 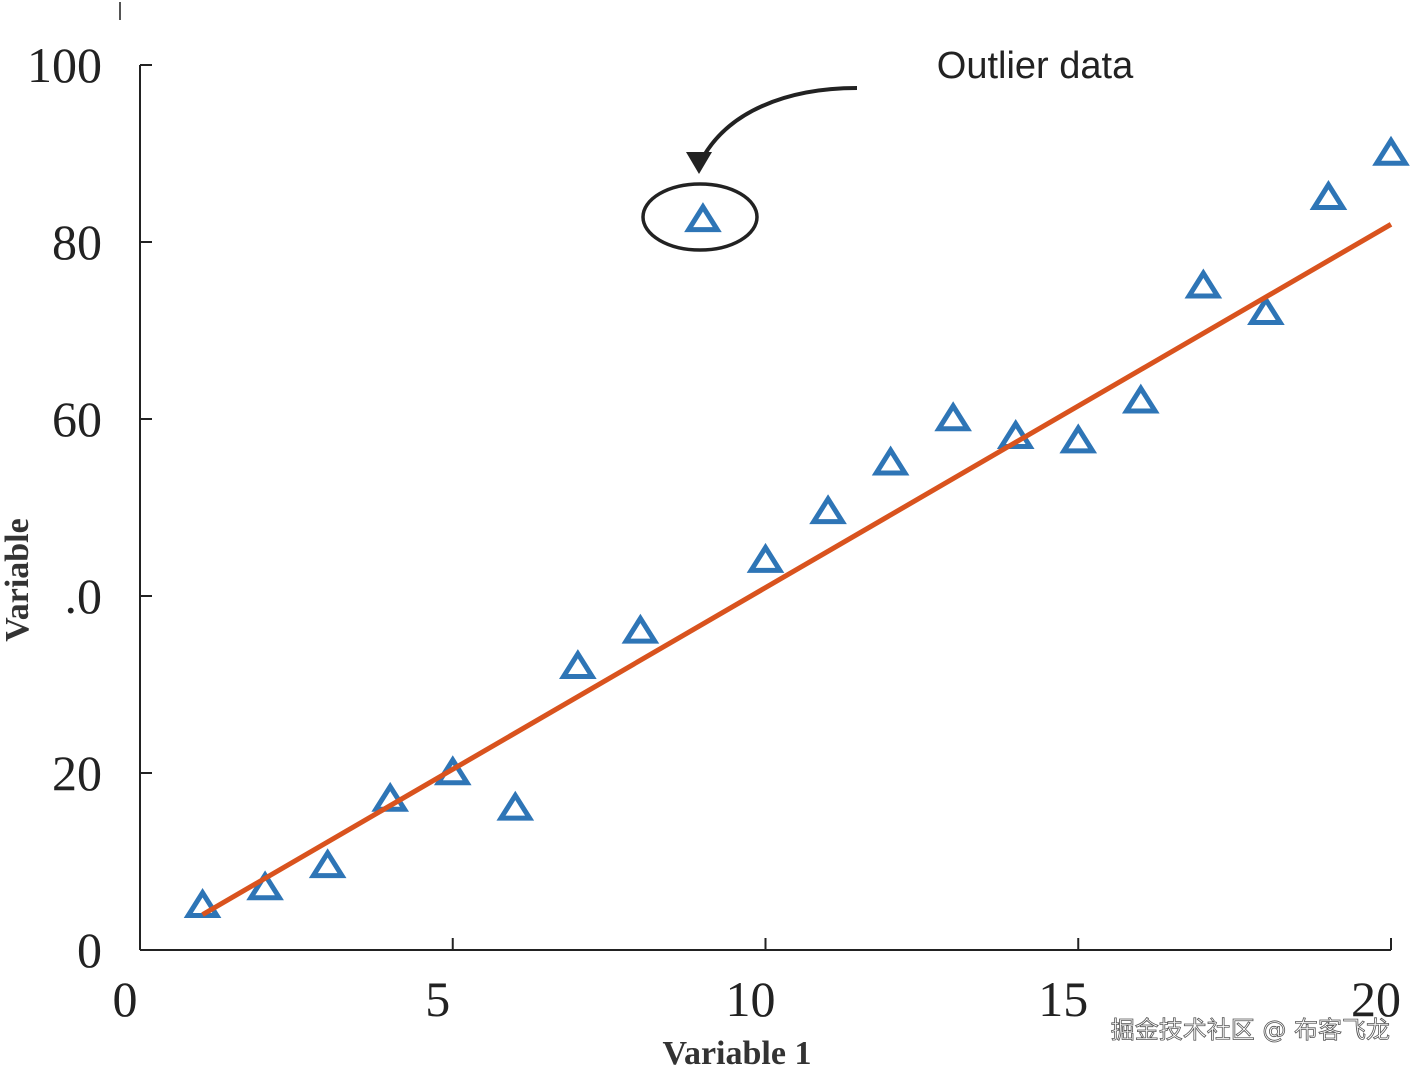 I want to click on y-tick-label: .0, so click(x=84, y=596).